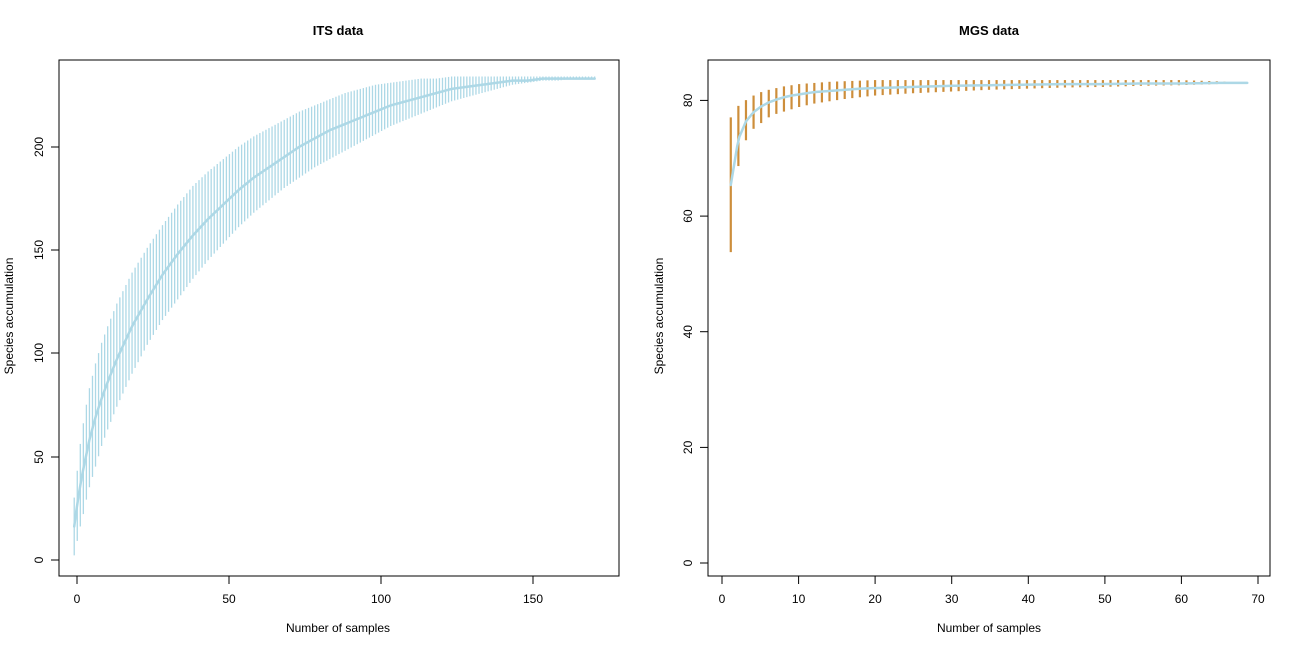 This screenshot has width=1300, height=650. Describe the element at coordinates (533, 599) in the screenshot. I see `x-tick-label: 150` at that location.